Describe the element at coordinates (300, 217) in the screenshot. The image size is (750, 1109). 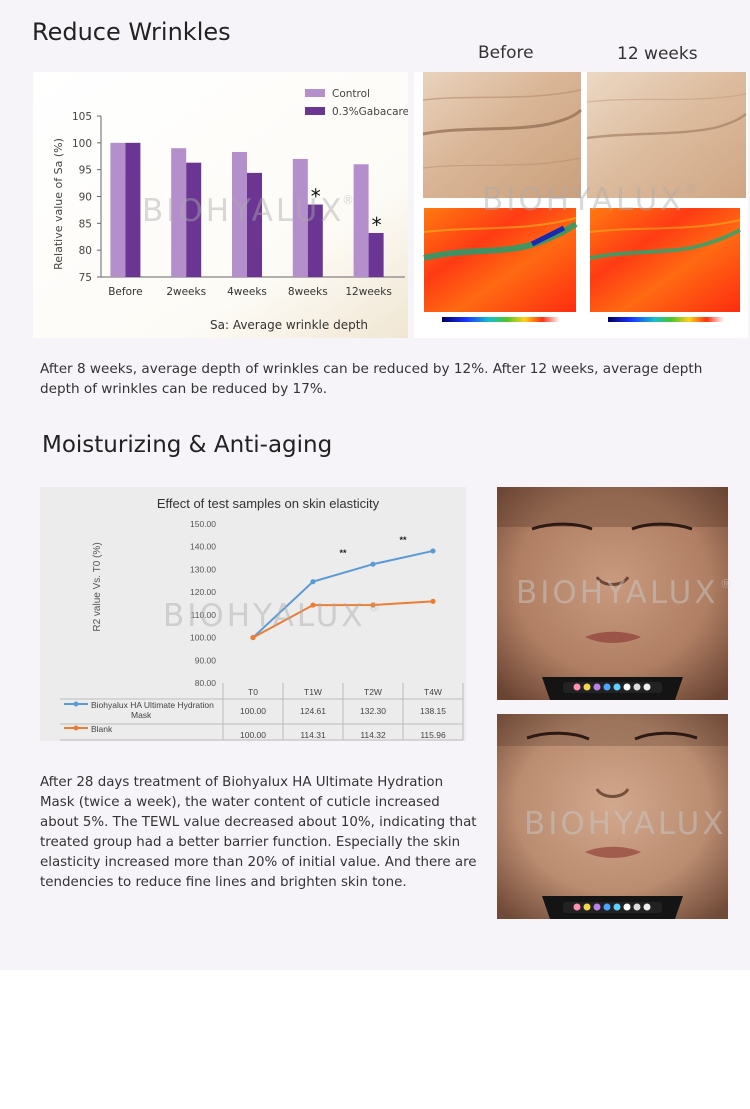
I see `bar-control-8weeks` at that location.